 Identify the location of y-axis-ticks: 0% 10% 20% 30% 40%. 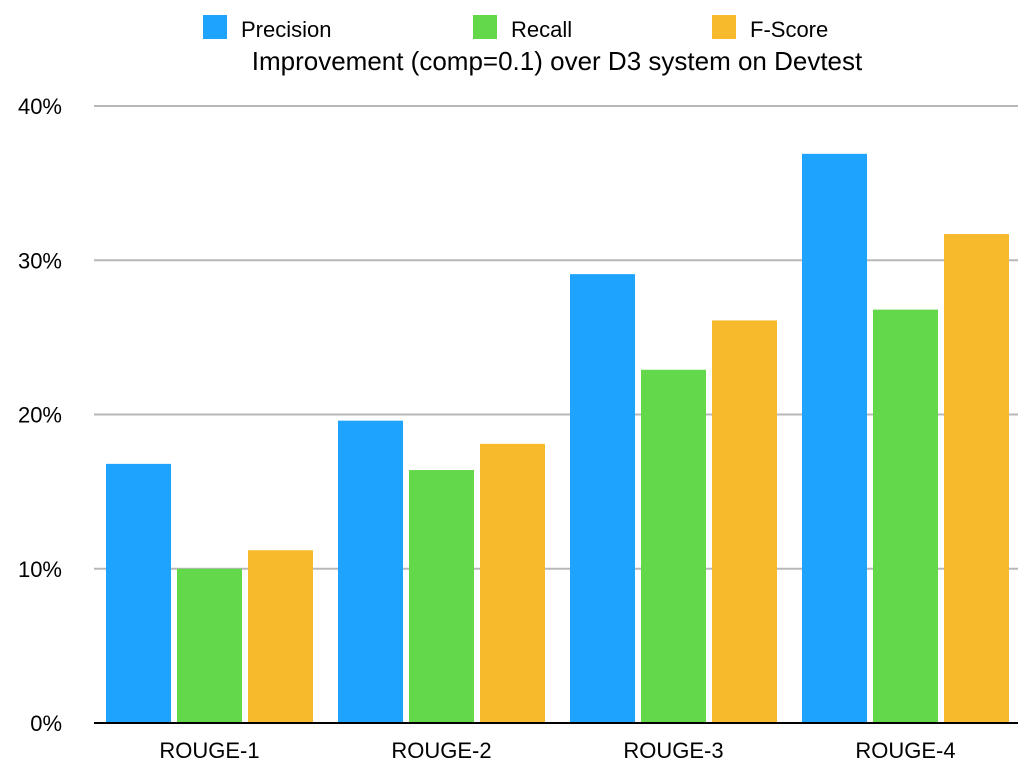
(40, 415).